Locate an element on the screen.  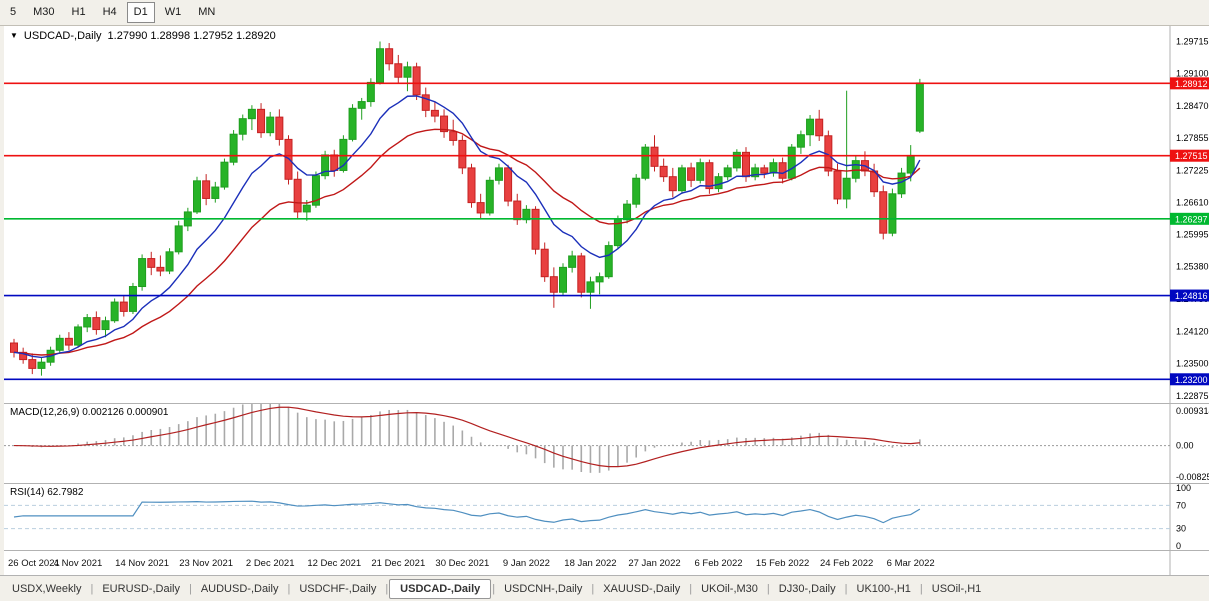
svg-text: 1.24816 is located at coordinates (1191, 296).